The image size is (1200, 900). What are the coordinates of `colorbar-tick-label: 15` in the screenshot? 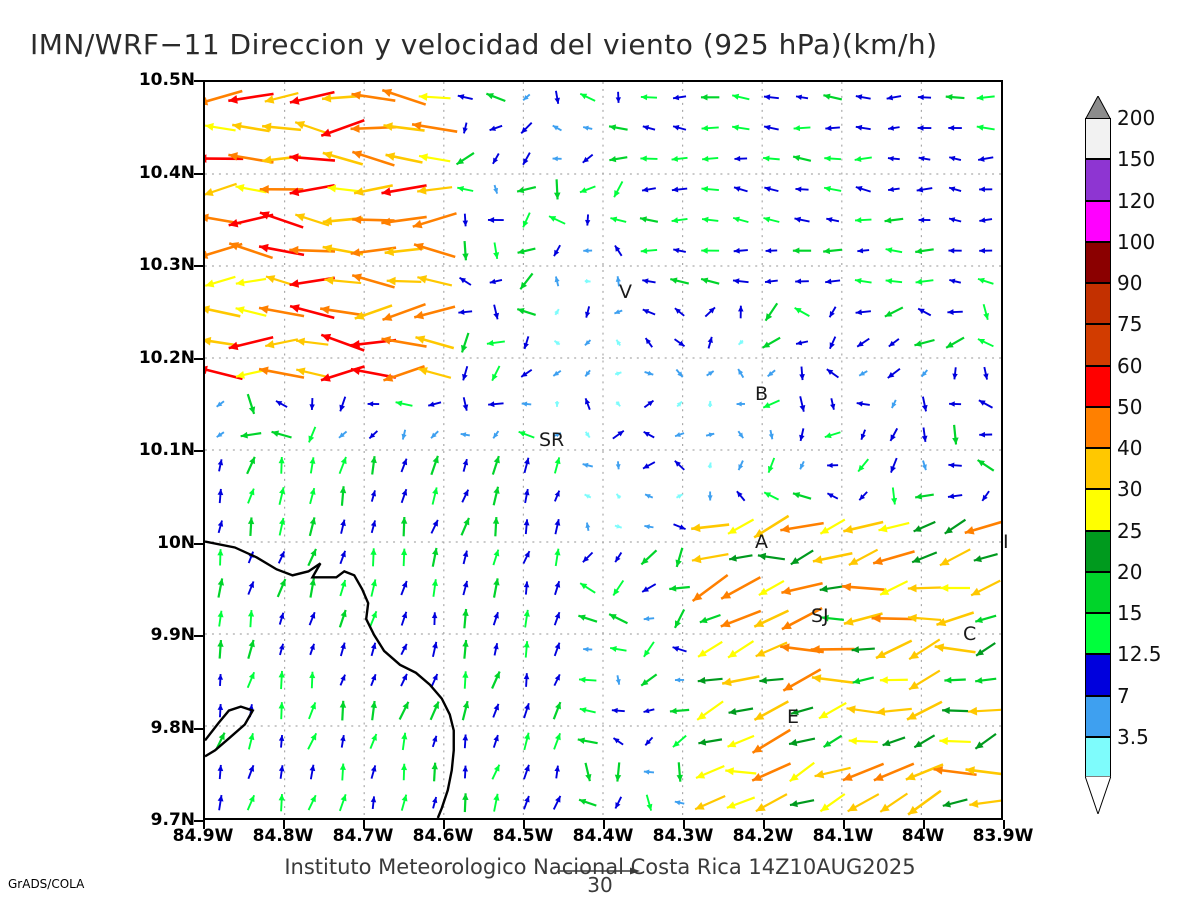 It's located at (1130, 613).